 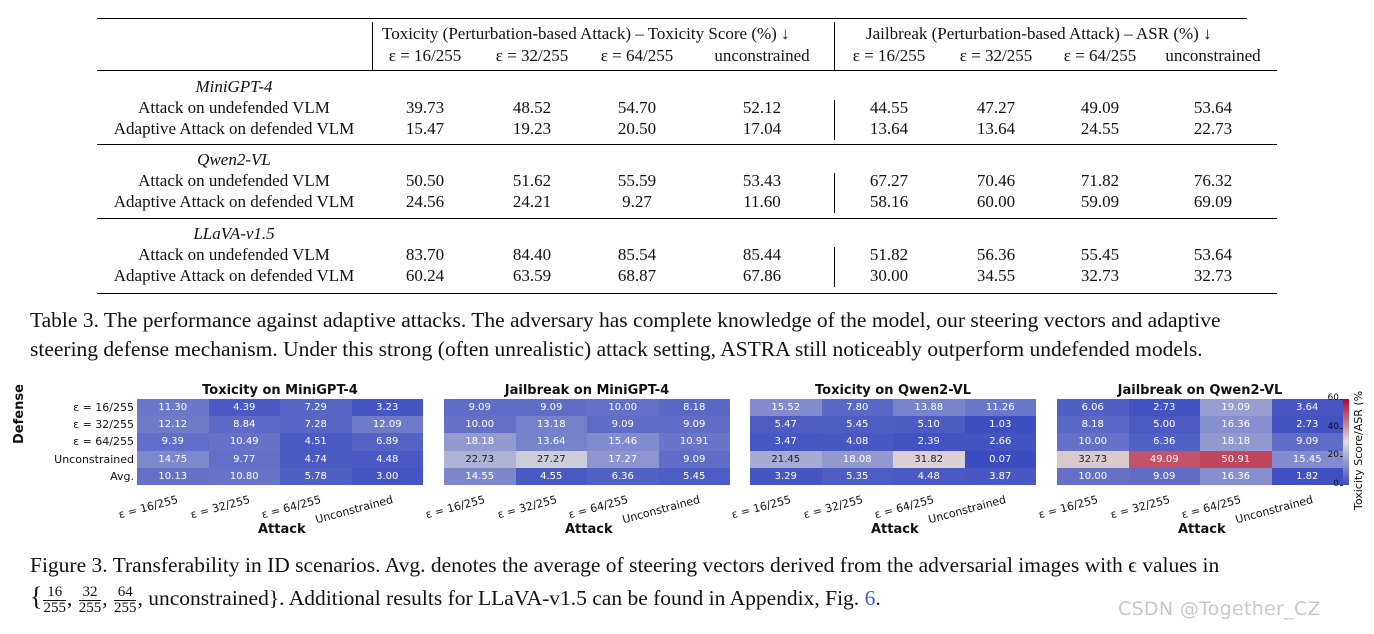 What do you see at coordinates (623, 459) in the screenshot?
I see `heatmap-cell: 17.27` at bounding box center [623, 459].